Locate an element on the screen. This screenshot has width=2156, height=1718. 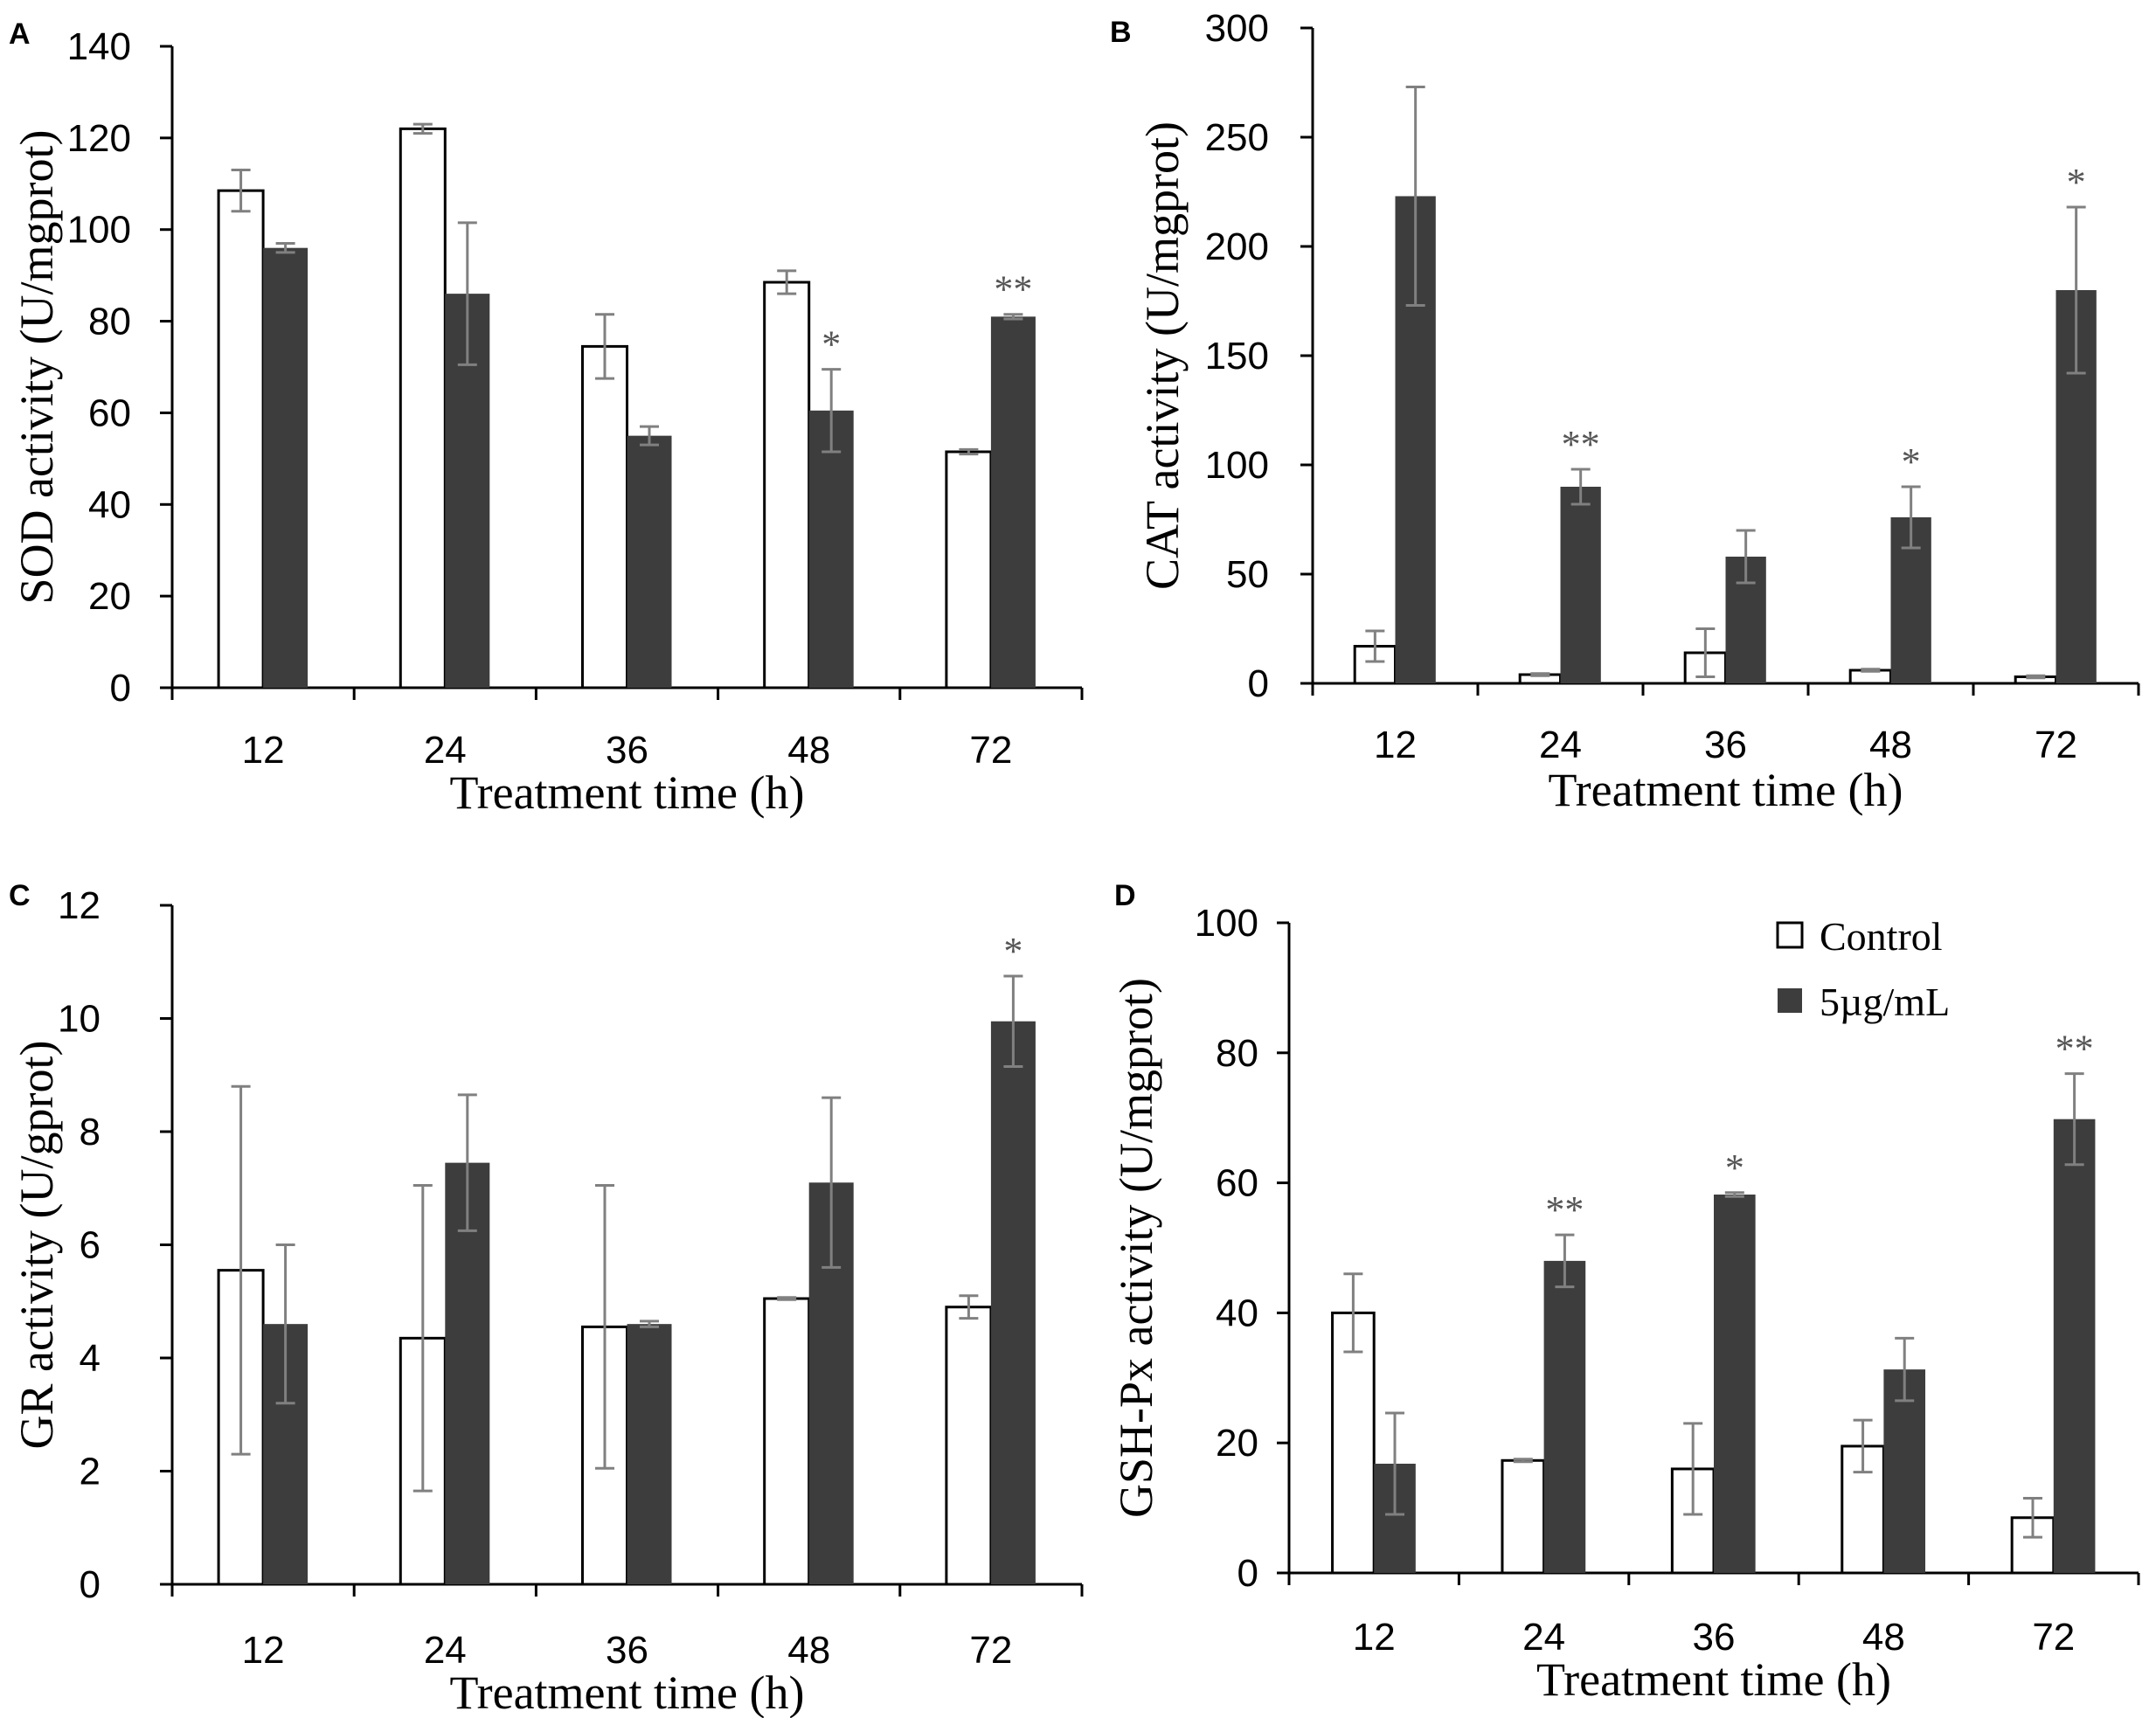
y-tick-label: 150 is located at coordinates (1237, 356).